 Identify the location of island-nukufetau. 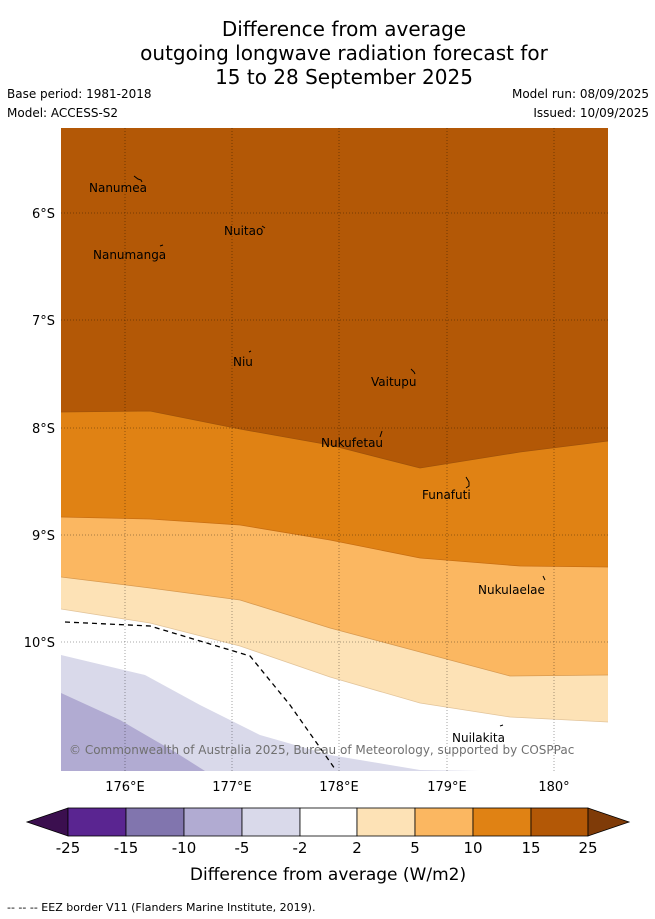
(381, 434).